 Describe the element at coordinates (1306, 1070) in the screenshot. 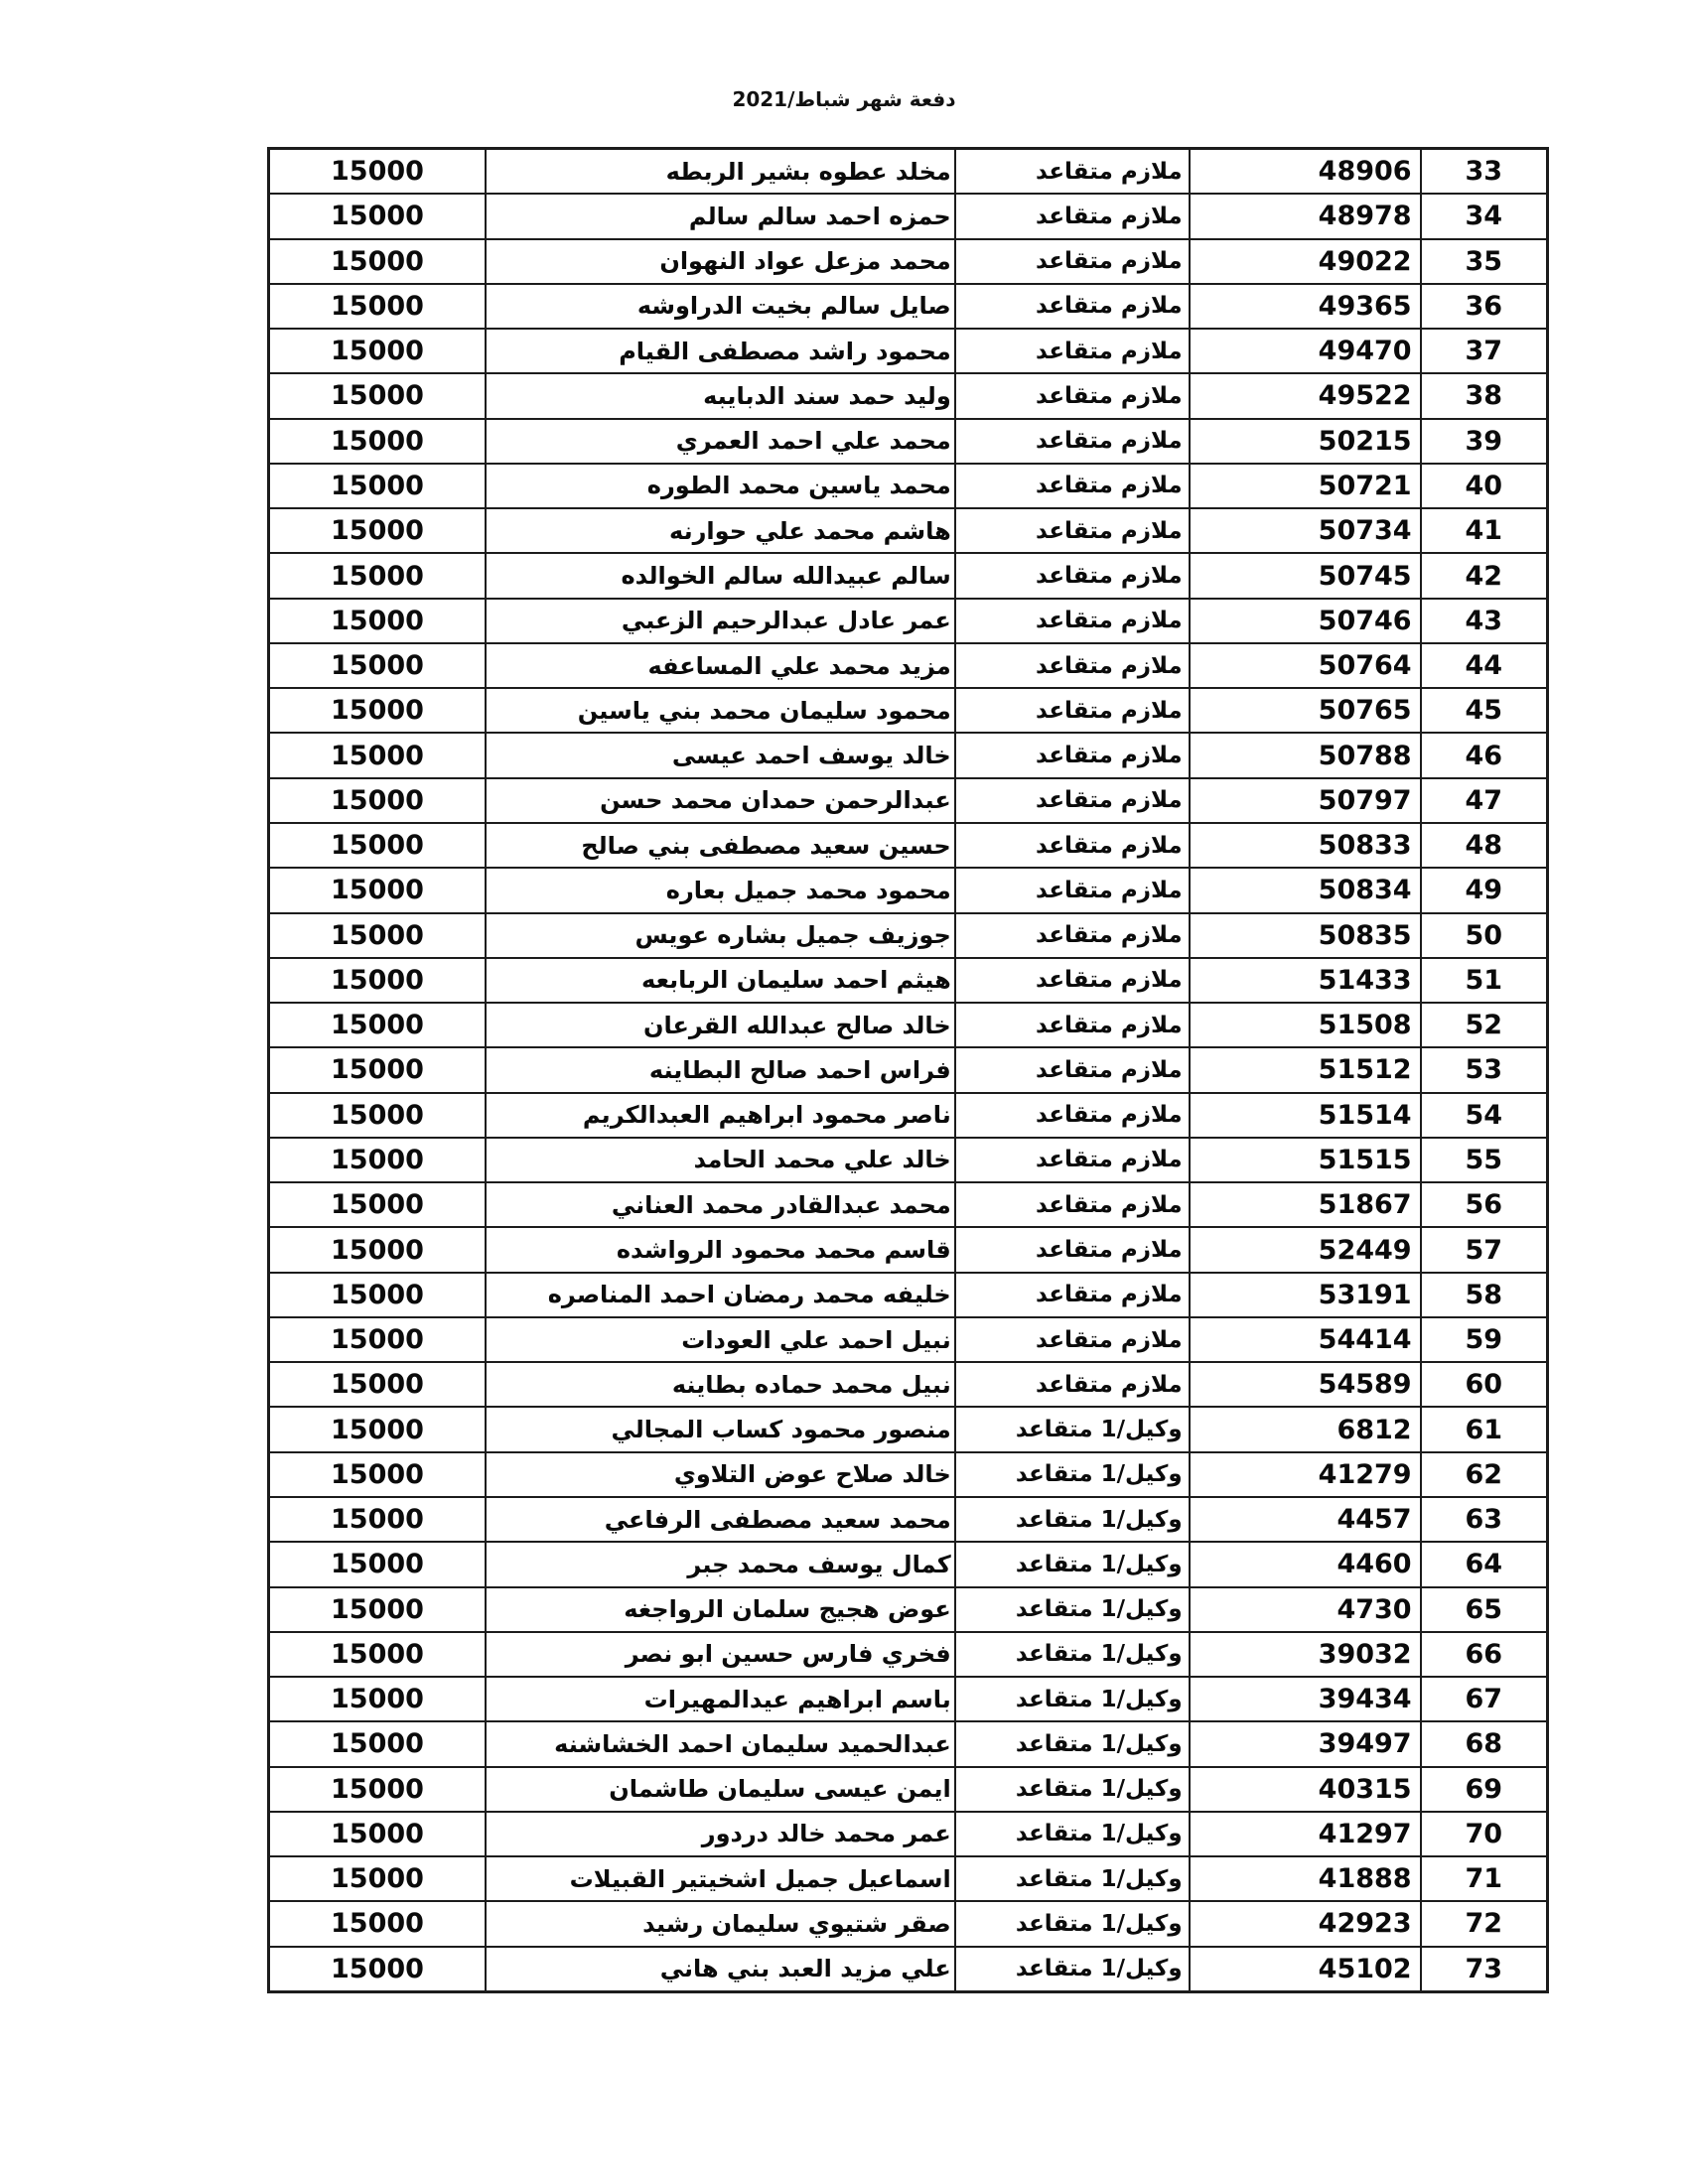

I see `id-number-cell: 51512` at that location.